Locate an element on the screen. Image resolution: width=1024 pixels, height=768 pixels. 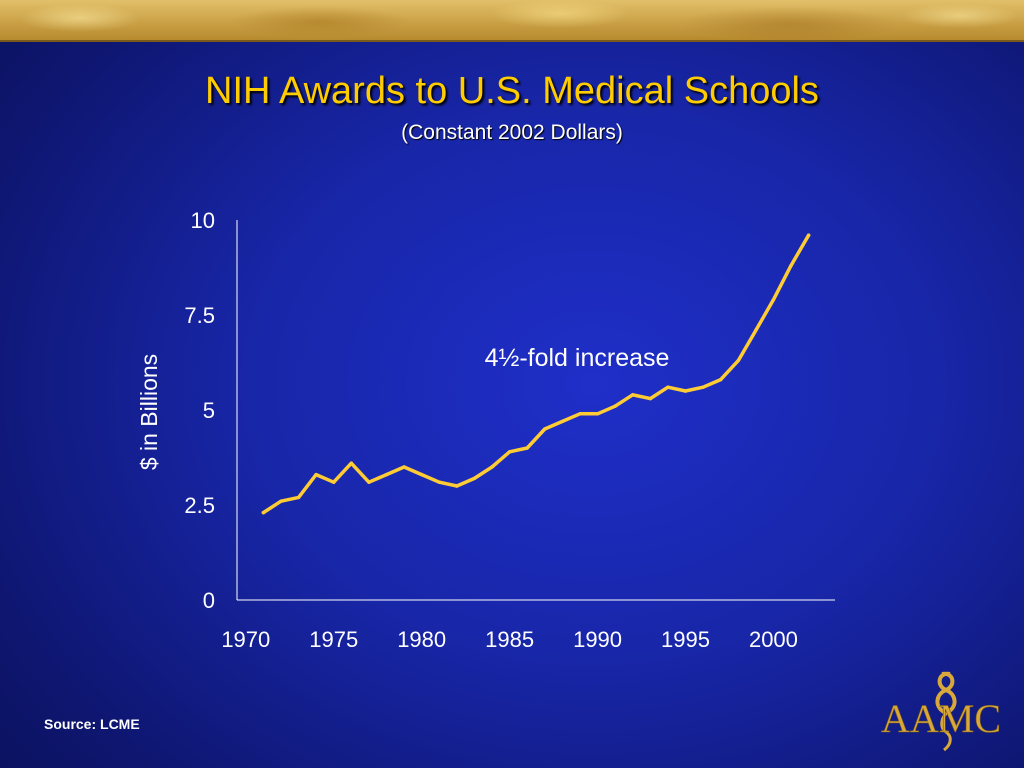
x-tick-label: 1985 is located at coordinates (509, 639).